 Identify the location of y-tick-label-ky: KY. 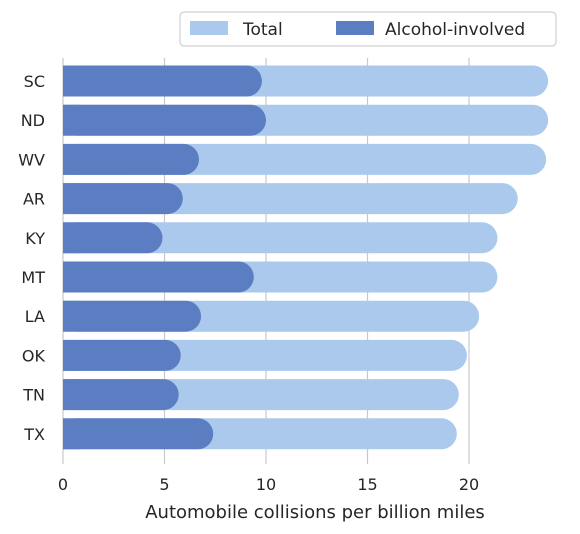
(35, 238).